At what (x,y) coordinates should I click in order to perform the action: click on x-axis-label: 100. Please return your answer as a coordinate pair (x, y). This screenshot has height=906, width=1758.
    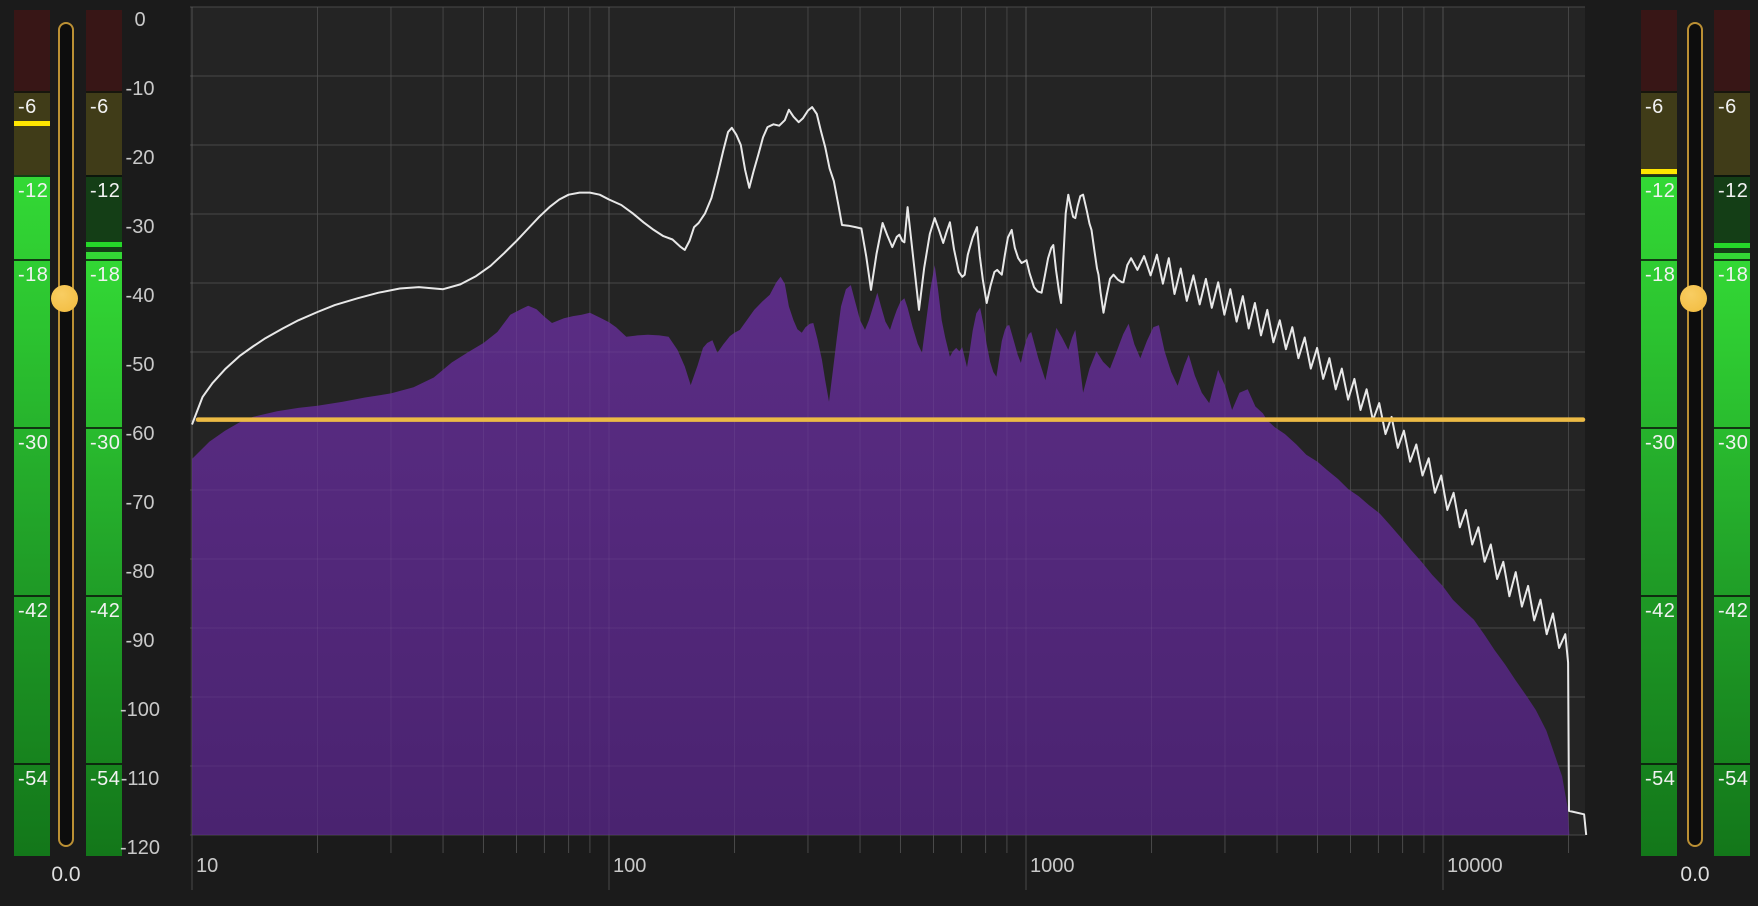
    Looking at the image, I should click on (629, 866).